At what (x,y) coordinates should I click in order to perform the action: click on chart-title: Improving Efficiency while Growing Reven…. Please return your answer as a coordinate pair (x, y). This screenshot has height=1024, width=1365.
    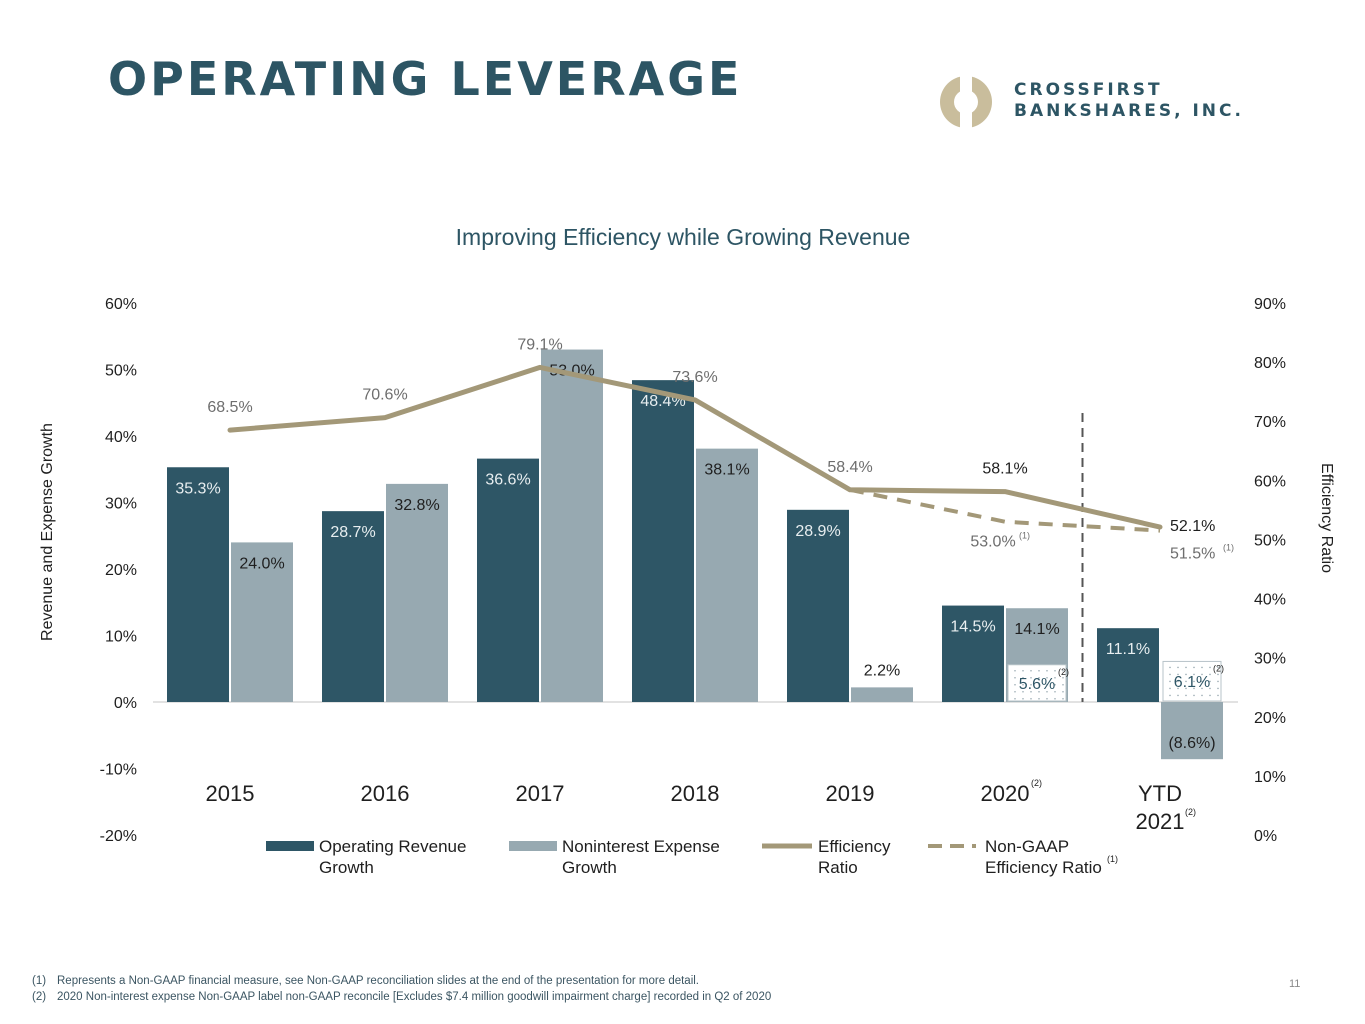
    Looking at the image, I should click on (683, 237).